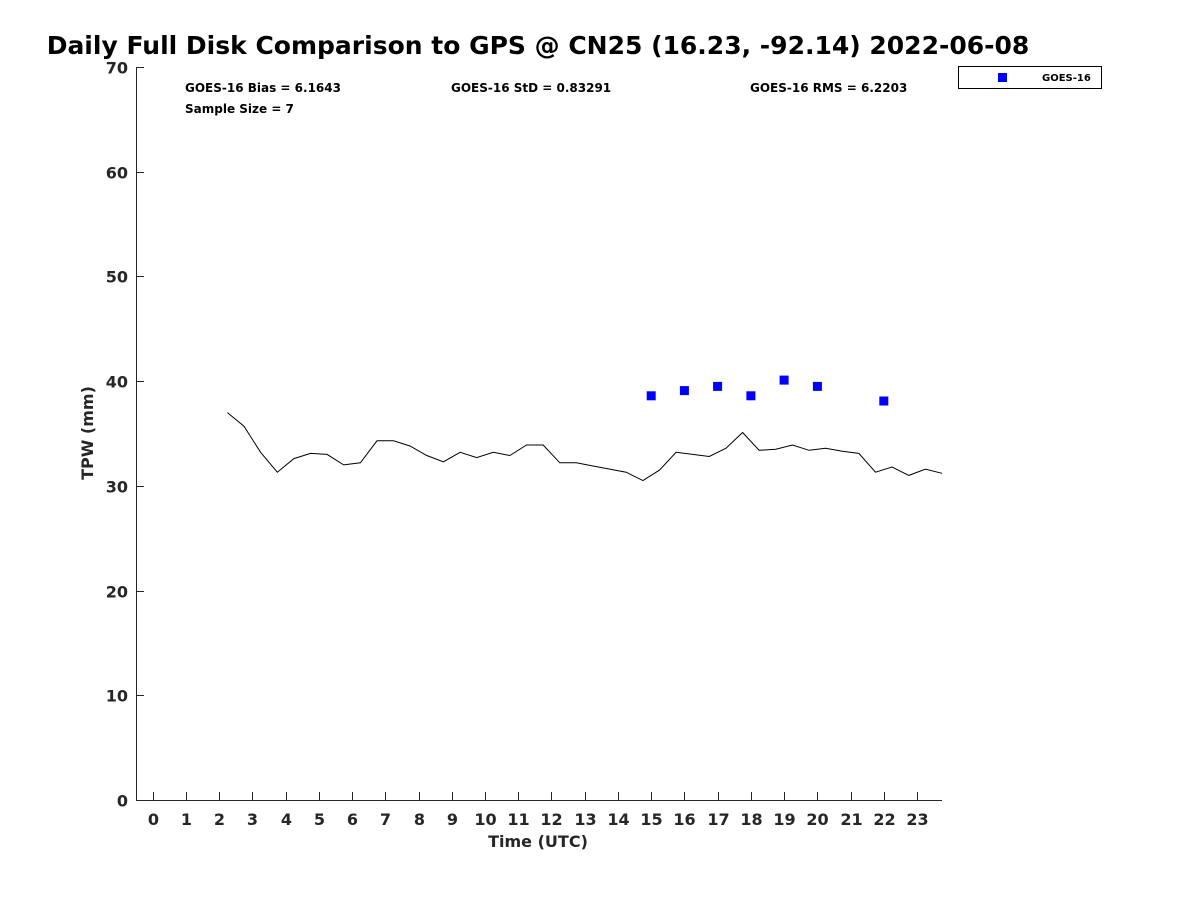 This screenshot has height=900, width=1200. I want to click on x-tick-label: 18, so click(751, 819).